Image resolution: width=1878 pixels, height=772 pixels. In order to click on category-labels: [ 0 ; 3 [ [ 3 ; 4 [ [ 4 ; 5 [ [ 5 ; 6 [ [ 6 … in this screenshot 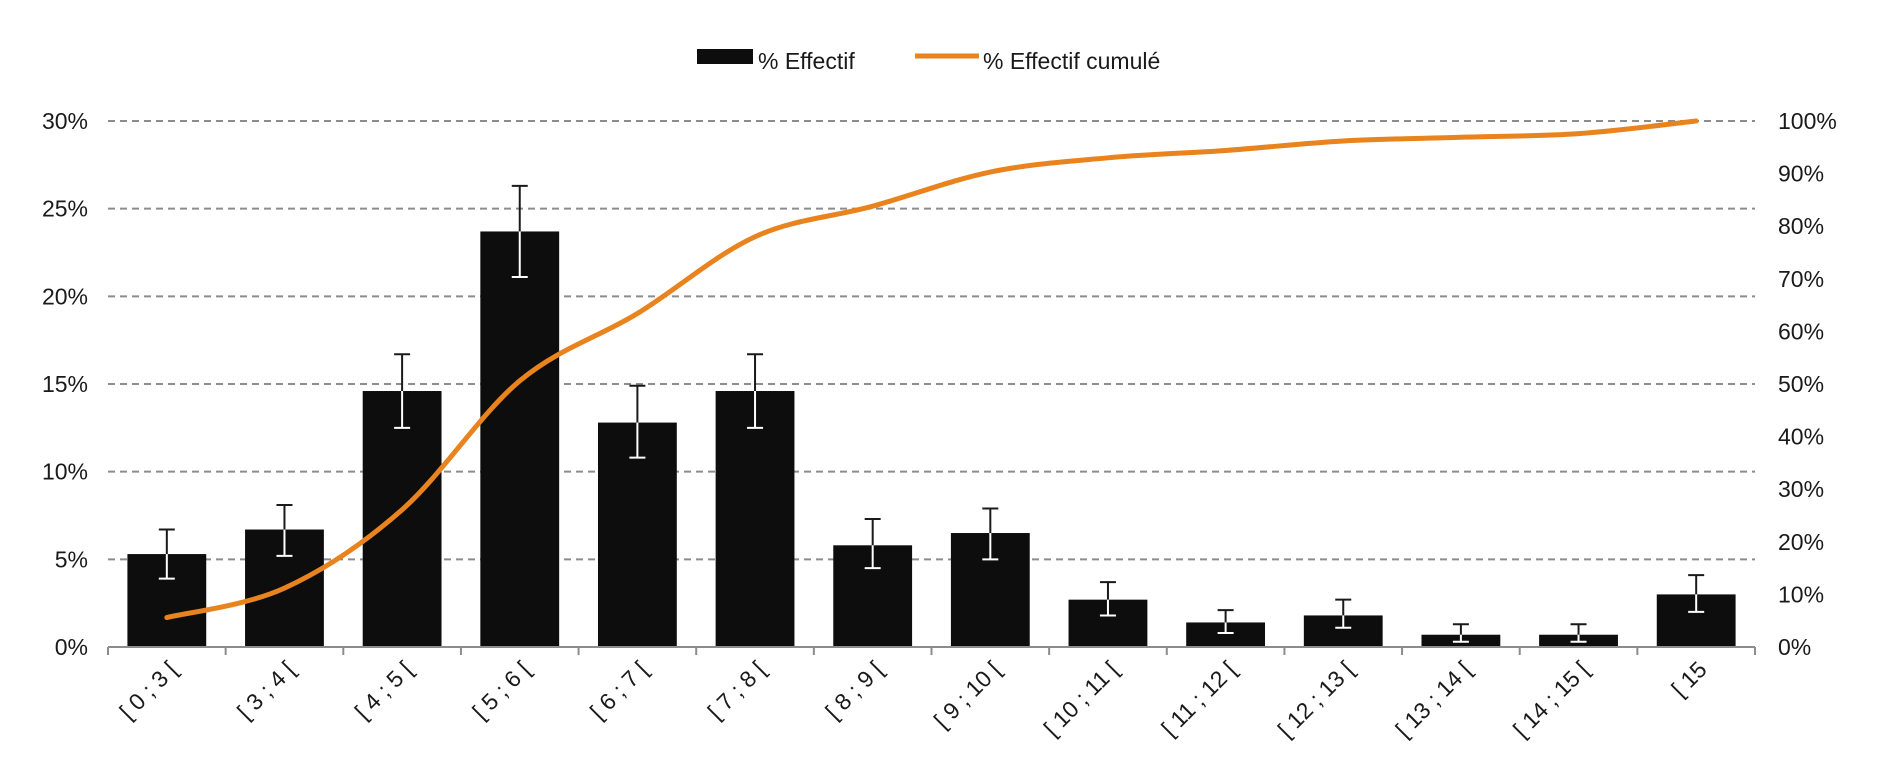, I will do `click(912, 699)`.